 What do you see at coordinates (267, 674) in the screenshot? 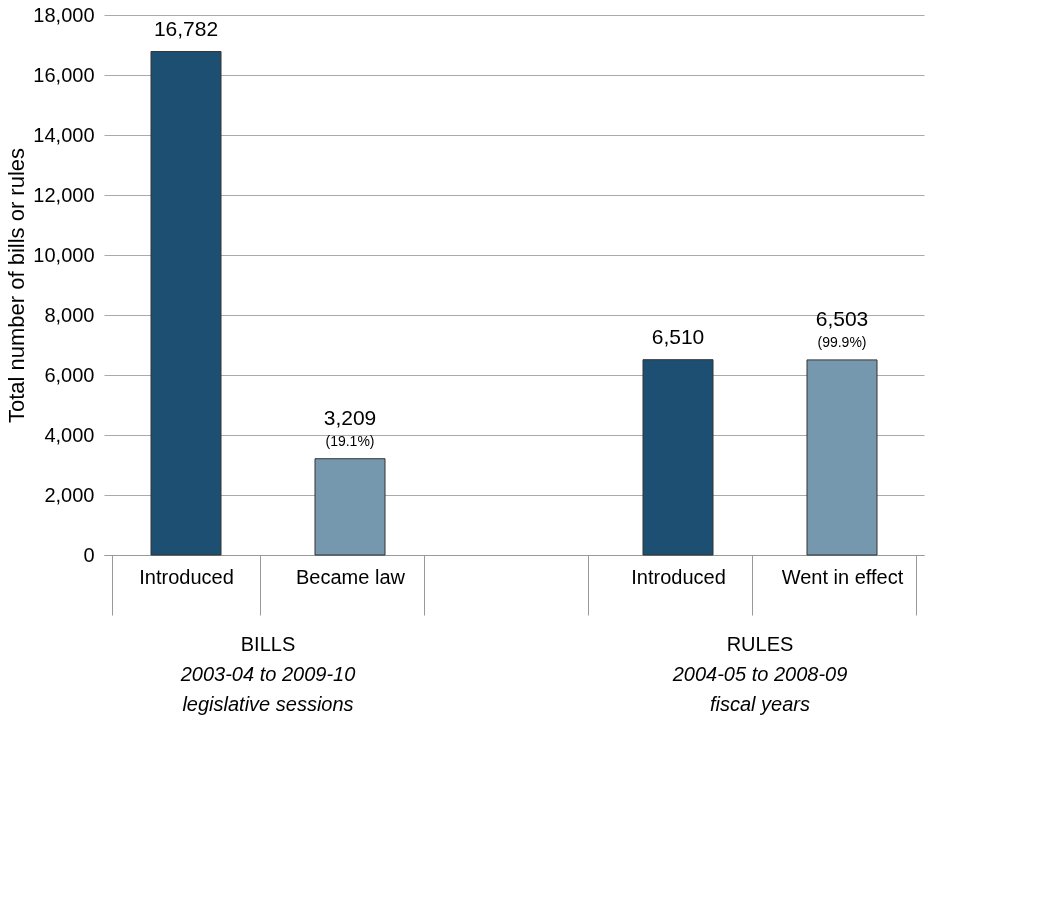
I see `text: BILLS 2003-04 to 2009-10 legislative sessions` at bounding box center [267, 674].